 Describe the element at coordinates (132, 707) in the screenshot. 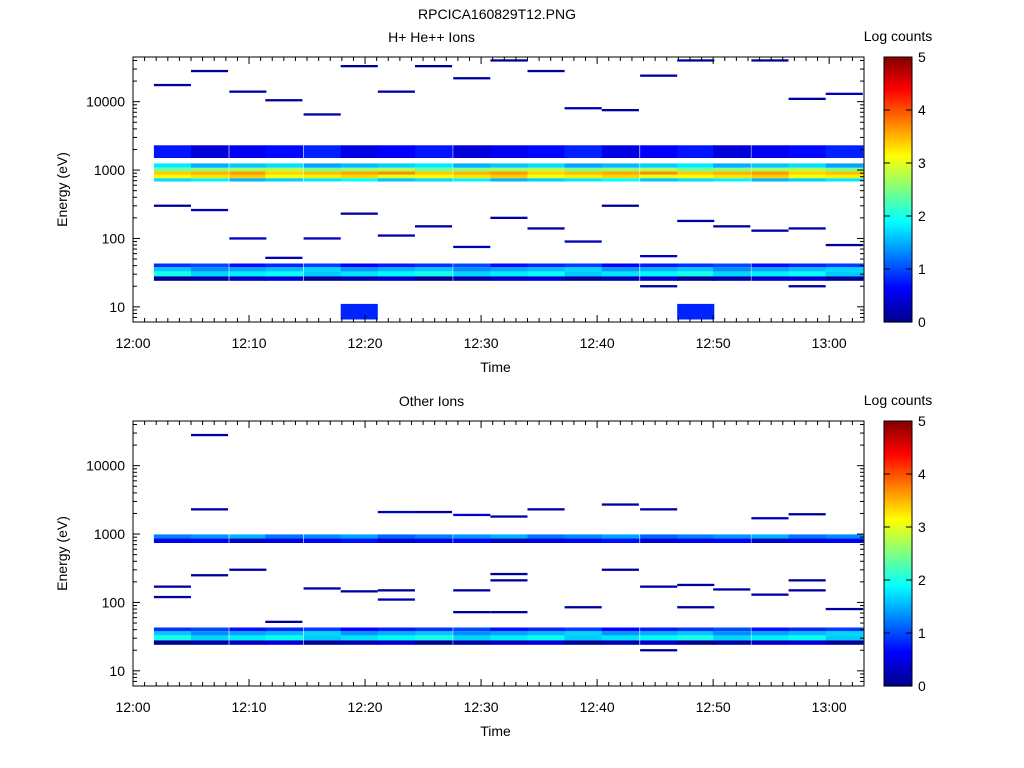

I see `x-tick-label: 12:00` at that location.